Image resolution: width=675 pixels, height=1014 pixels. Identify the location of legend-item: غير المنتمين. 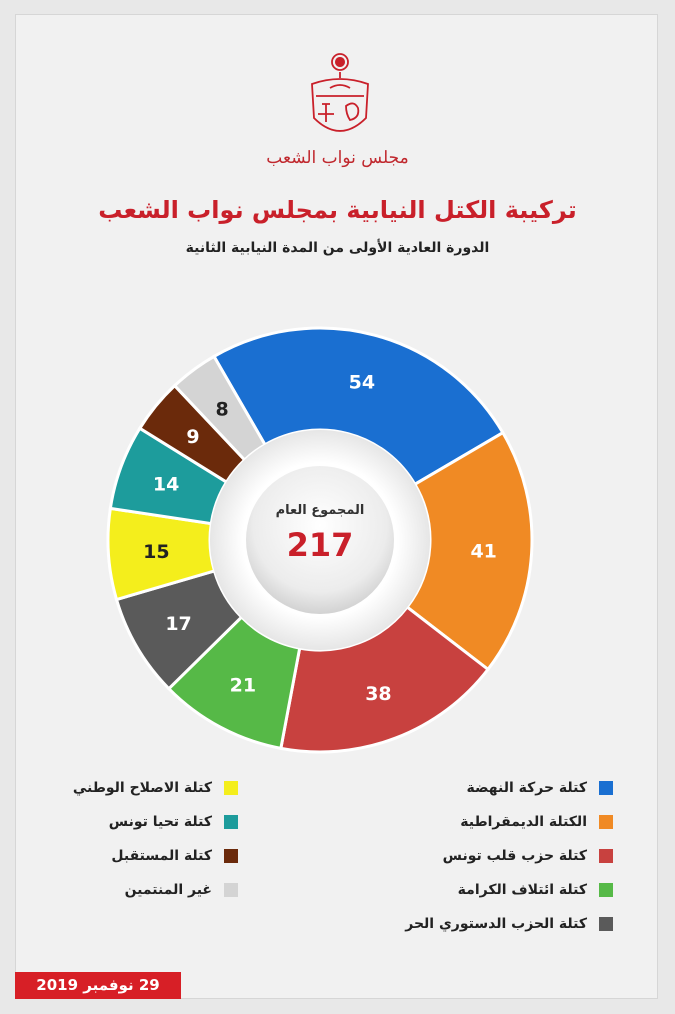
(155, 890).